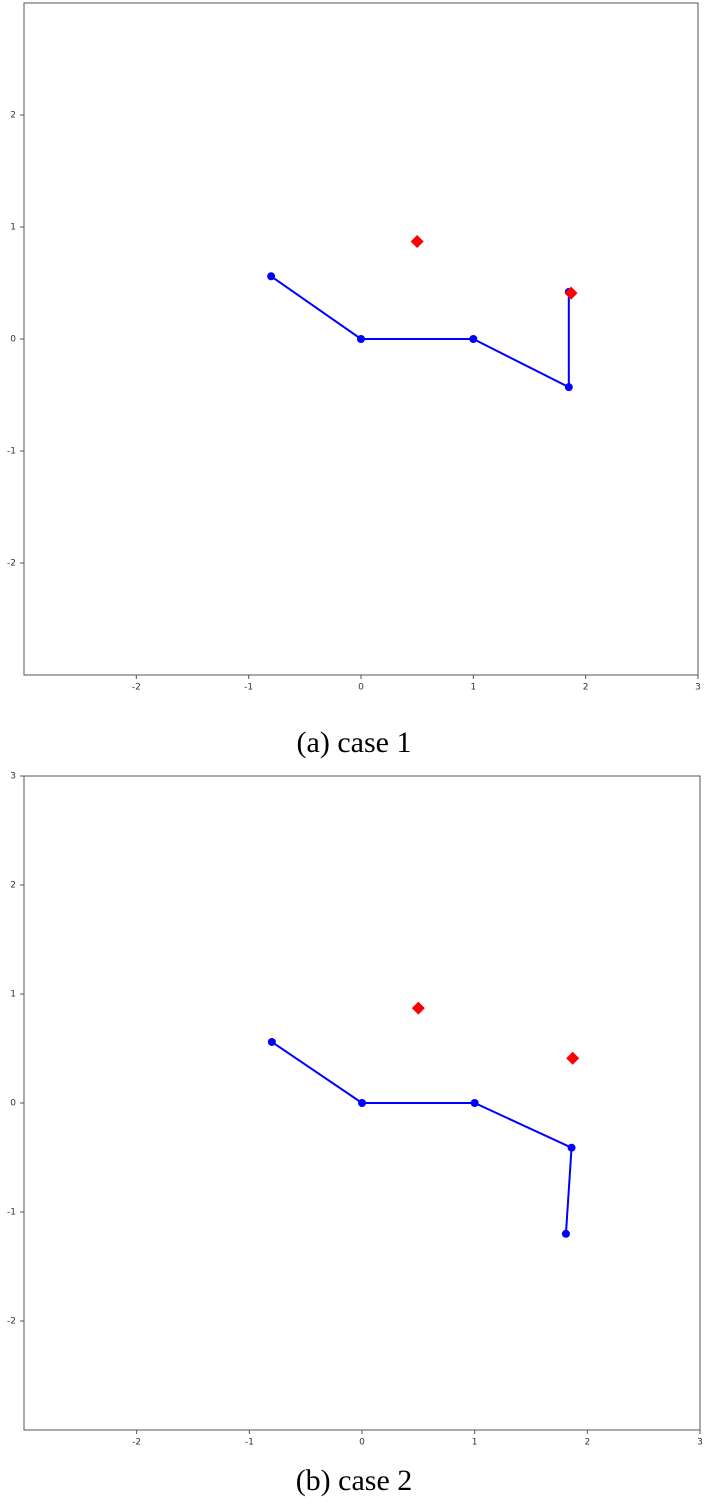 The image size is (708, 1512). Describe the element at coordinates (354, 1480) in the screenshot. I see `caption: (b) case 2` at that location.